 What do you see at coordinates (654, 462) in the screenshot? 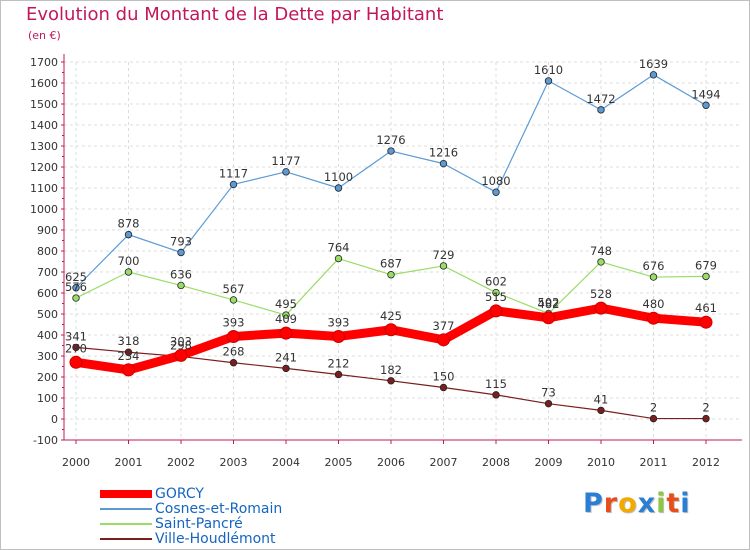
I see `x-tick-label: 2011` at bounding box center [654, 462].